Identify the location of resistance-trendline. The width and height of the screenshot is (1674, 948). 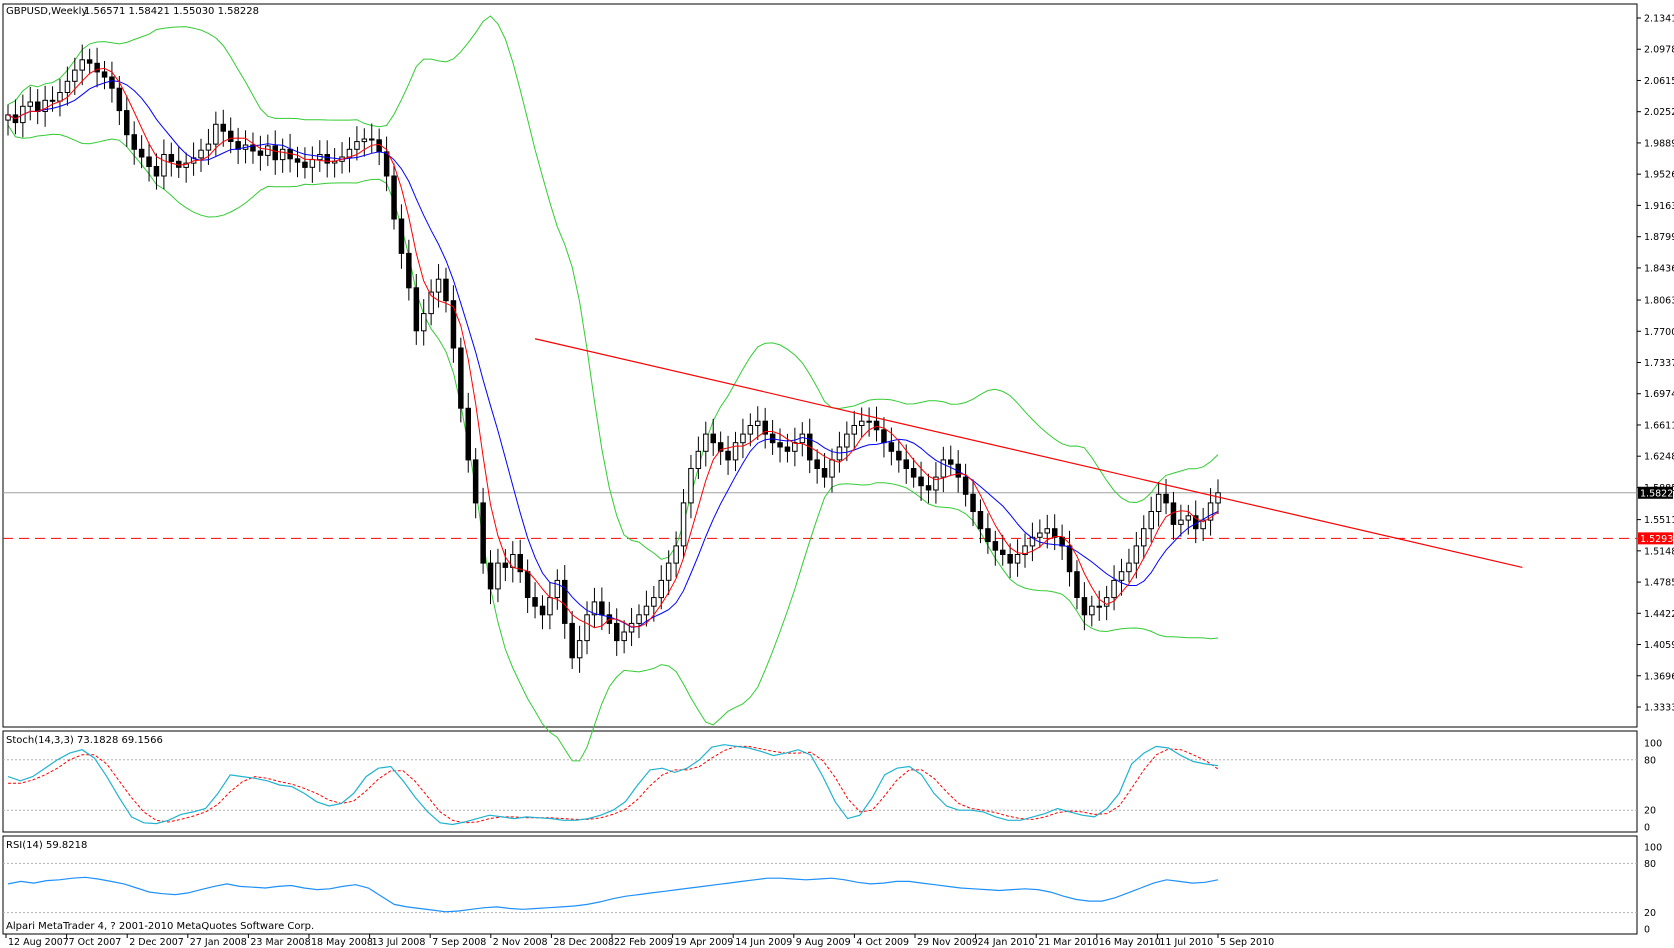
(1028, 453).